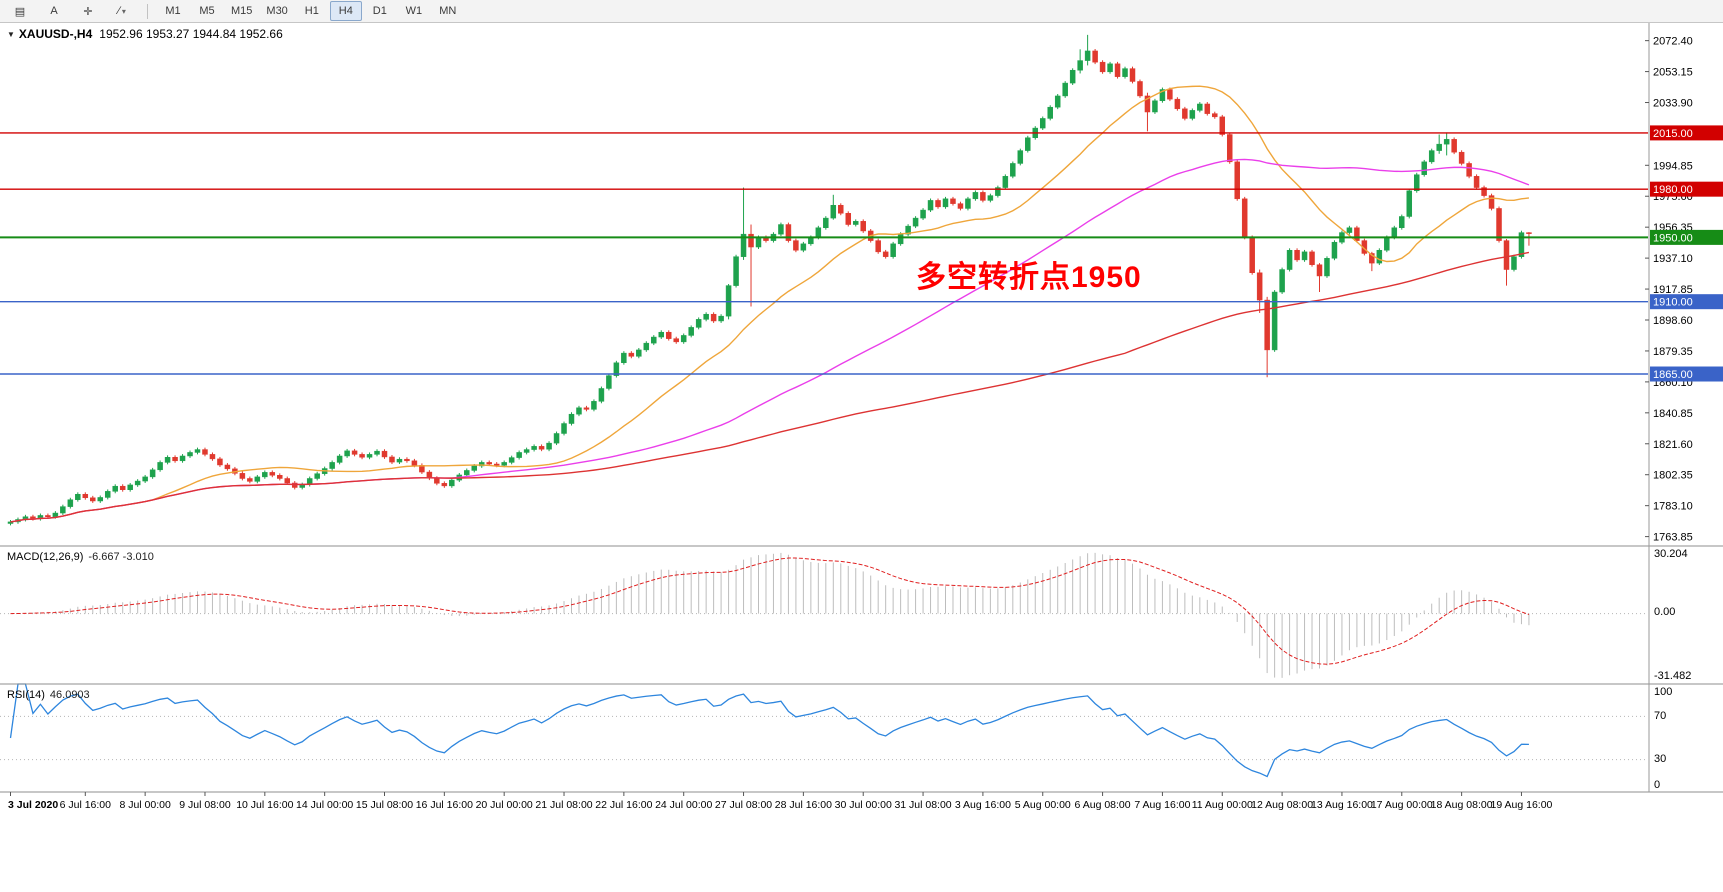 Image resolution: width=1723 pixels, height=892 pixels. Describe the element at coordinates (1673, 303) in the screenshot. I see `price-level-badge-label: 1910.00` at that location.